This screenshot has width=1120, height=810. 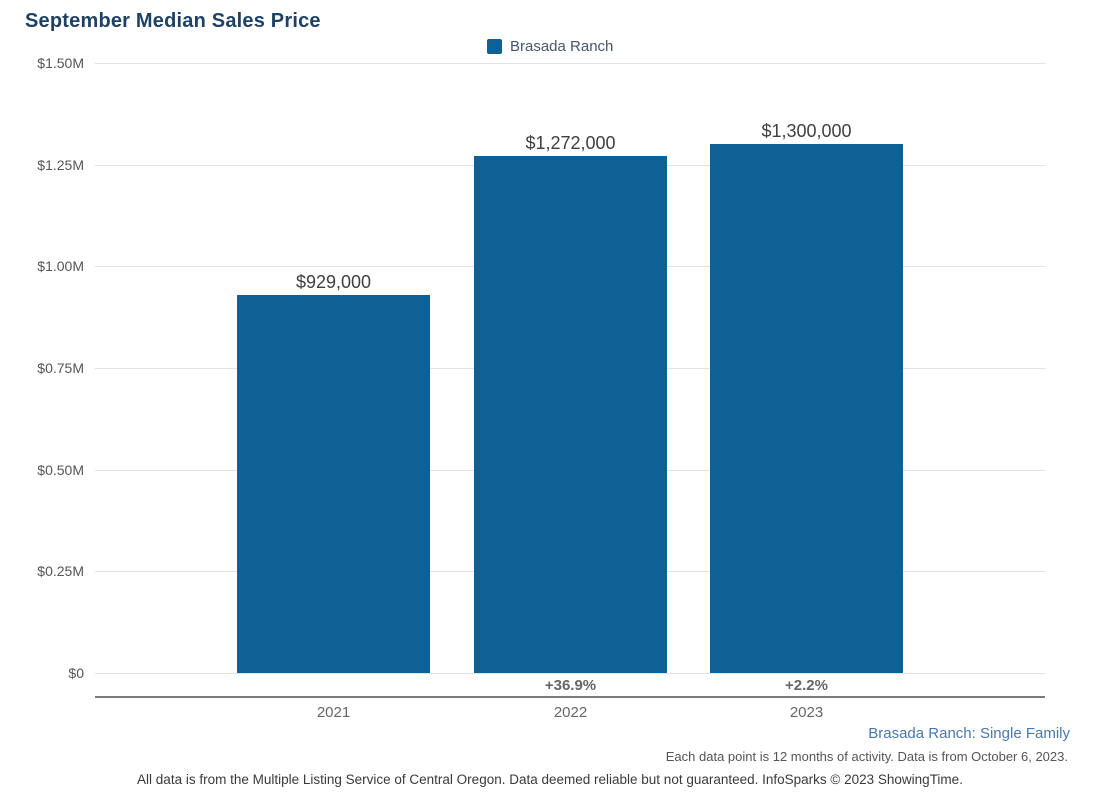 What do you see at coordinates (333, 484) in the screenshot?
I see `bar-2021` at bounding box center [333, 484].